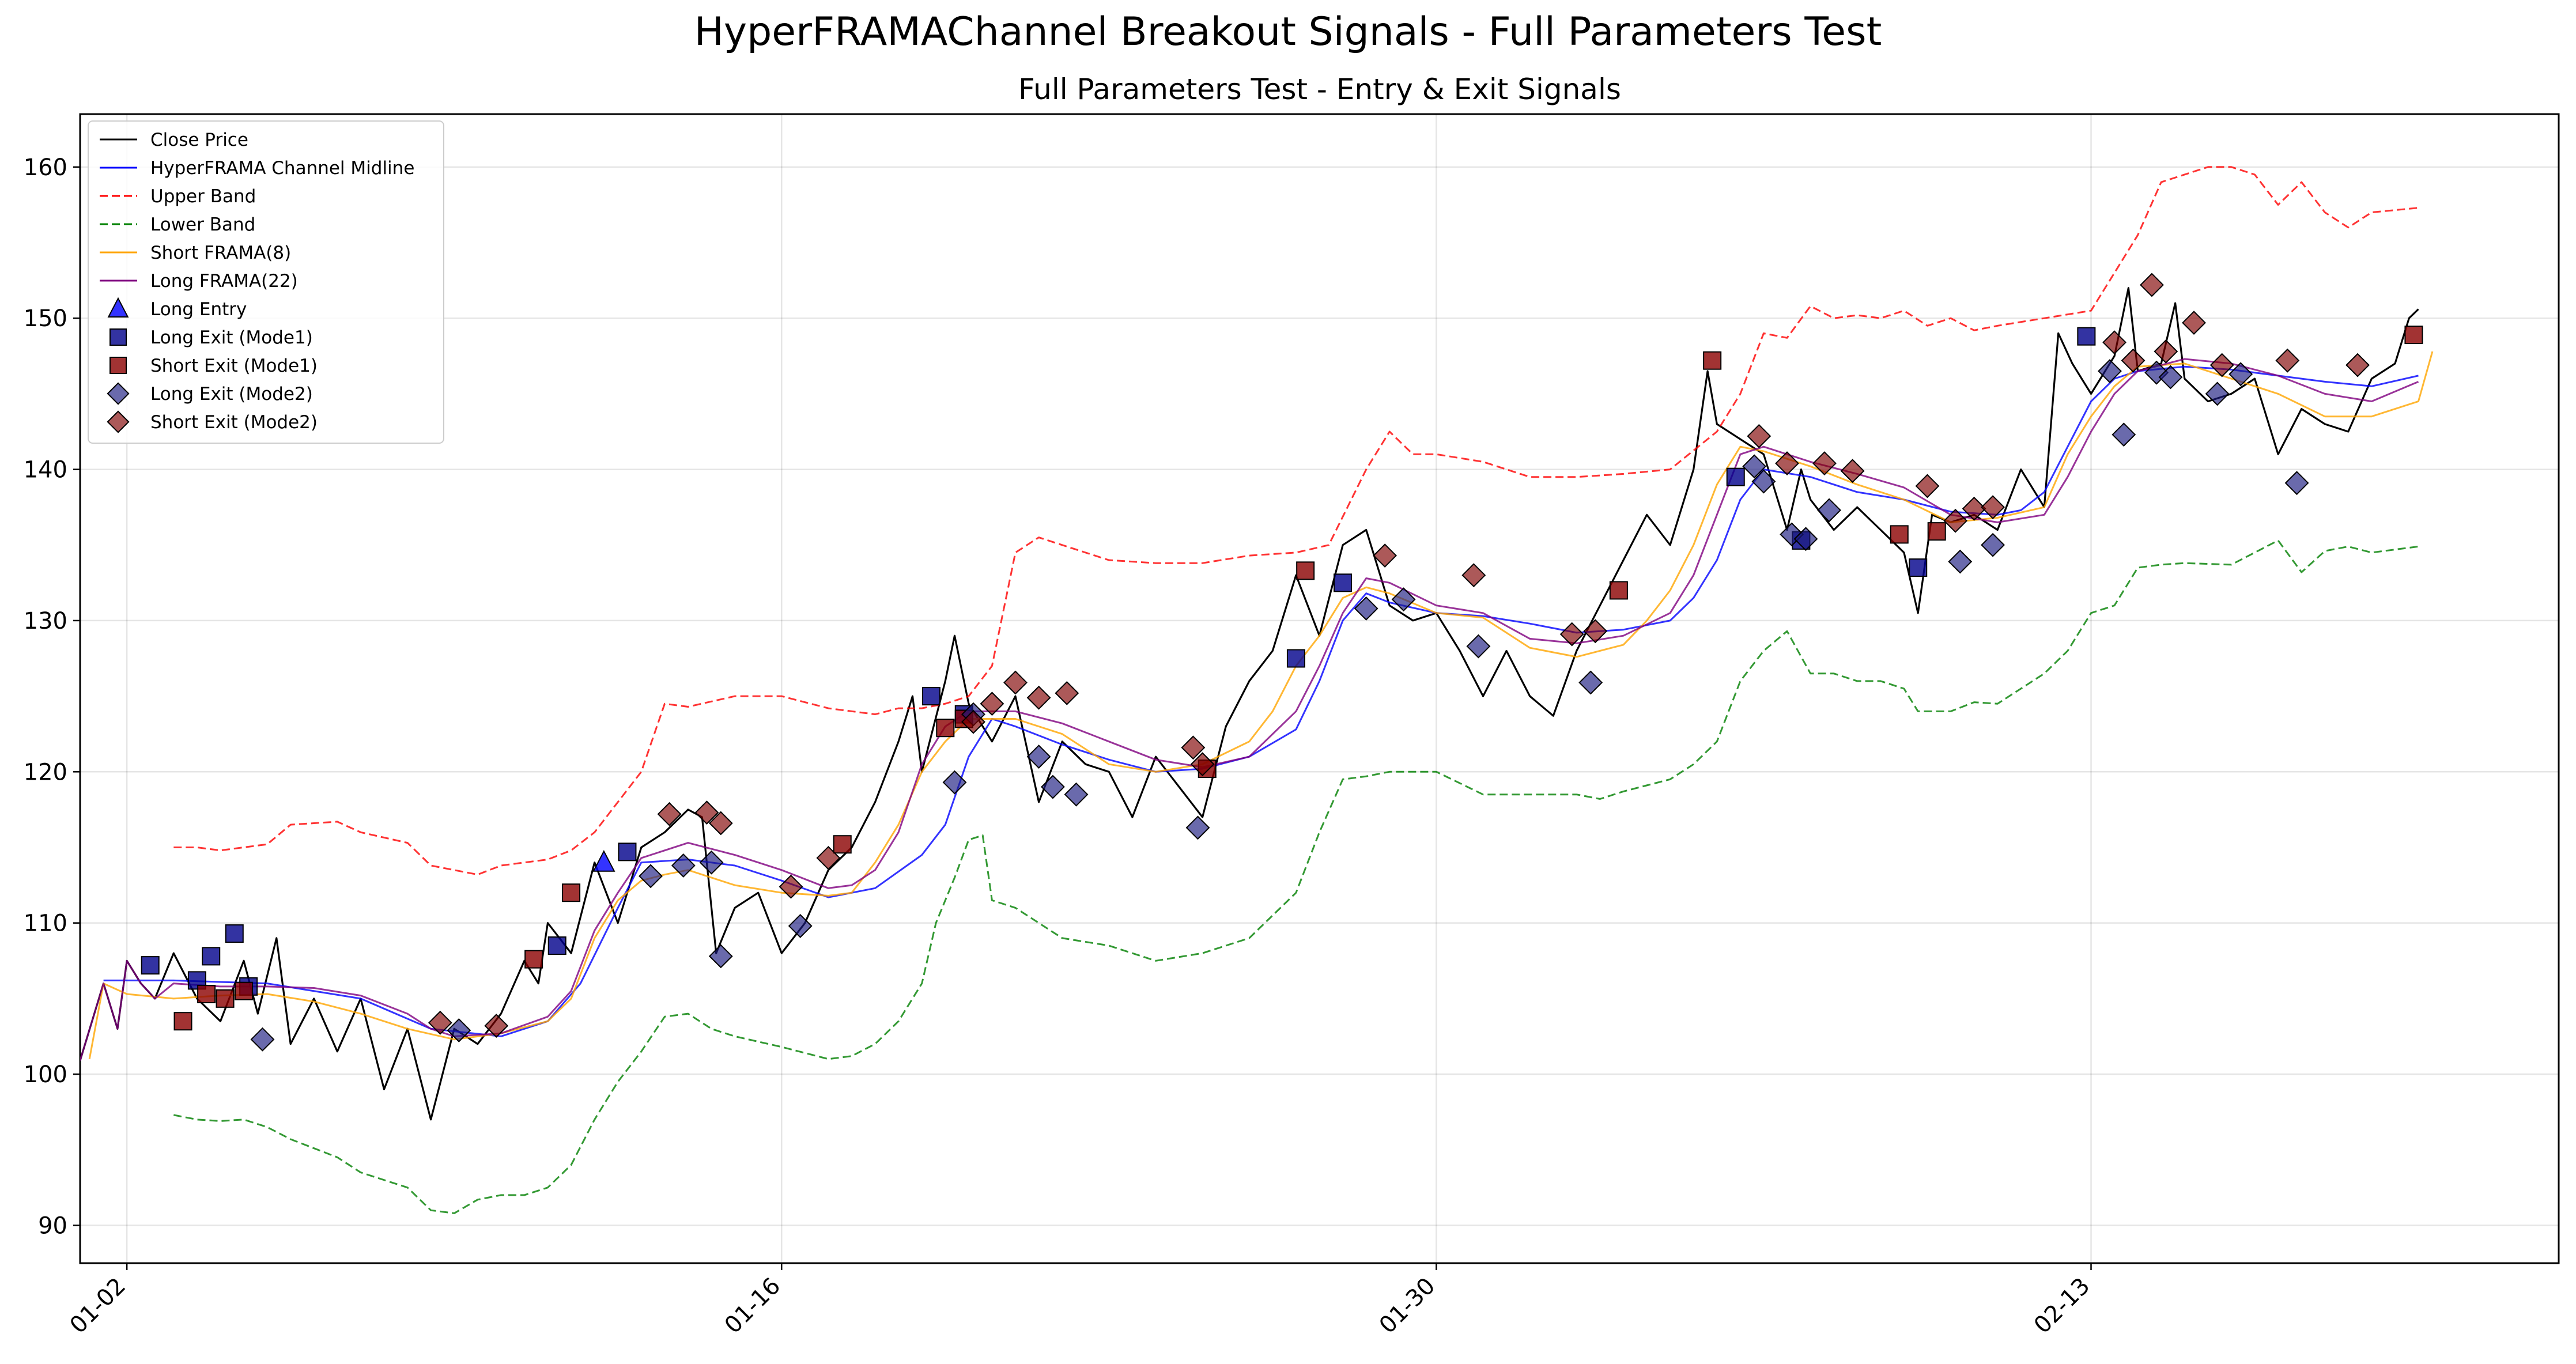 Image resolution: width=2576 pixels, height=1364 pixels. I want to click on legend-item: Close Price, so click(174, 140).